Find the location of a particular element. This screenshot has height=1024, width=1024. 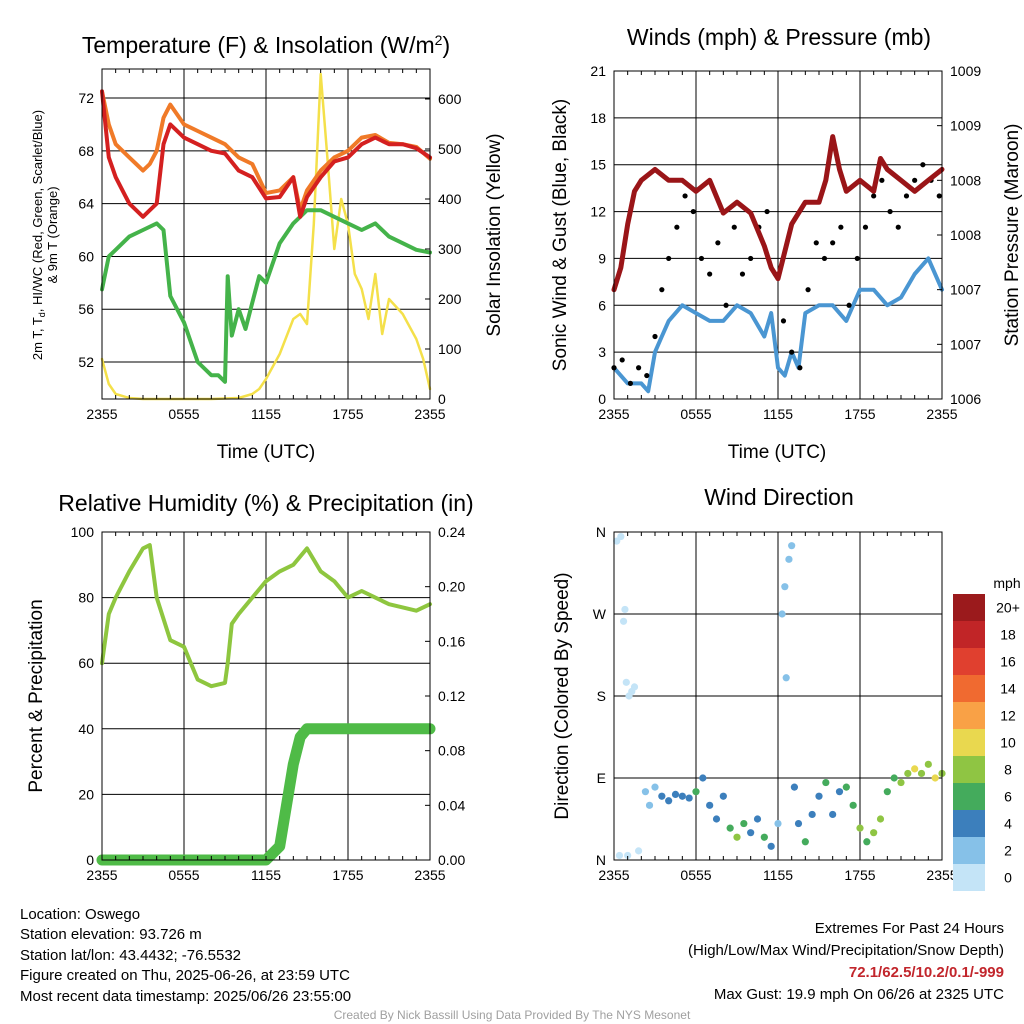

rh-series-precip is located at coordinates (266, 794).